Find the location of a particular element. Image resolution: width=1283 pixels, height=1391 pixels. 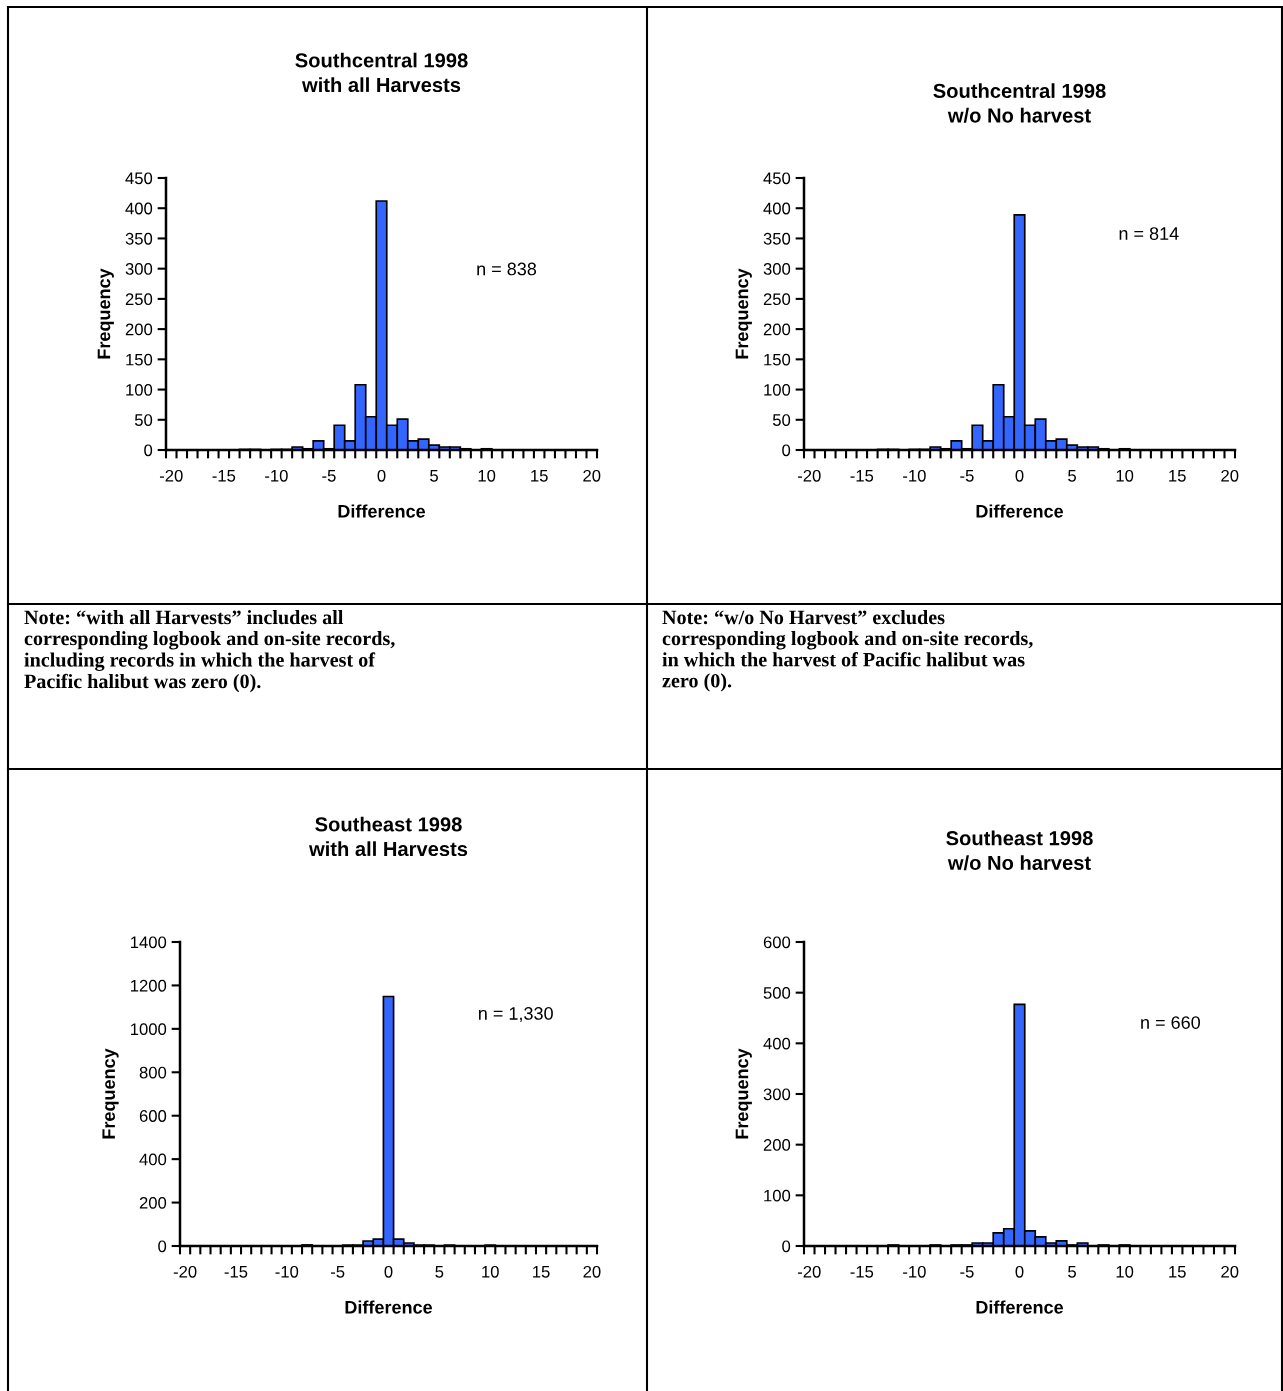

annotation: n = 1,330 is located at coordinates (515, 1014).